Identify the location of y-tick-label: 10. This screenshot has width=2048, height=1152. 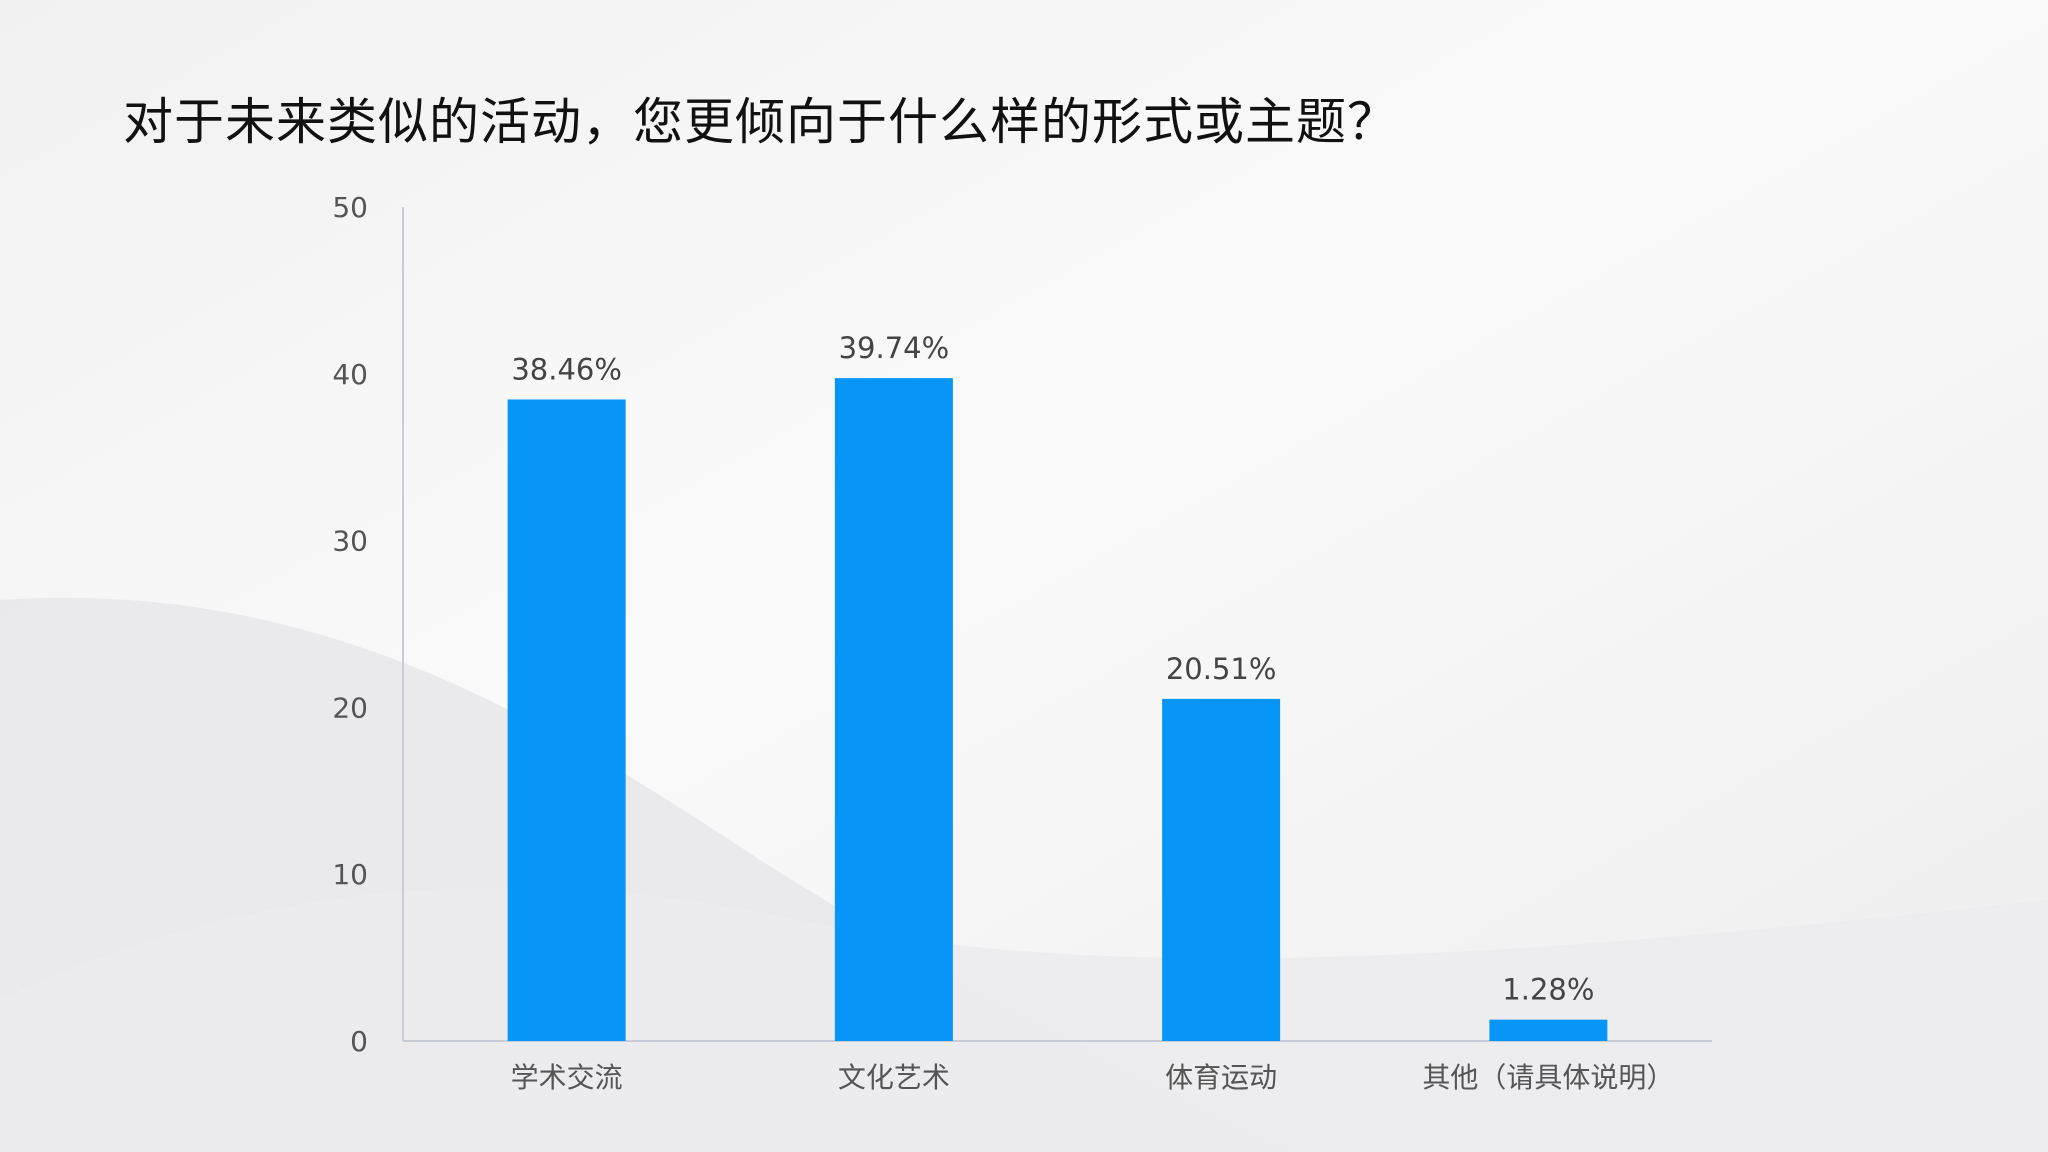
(350, 874).